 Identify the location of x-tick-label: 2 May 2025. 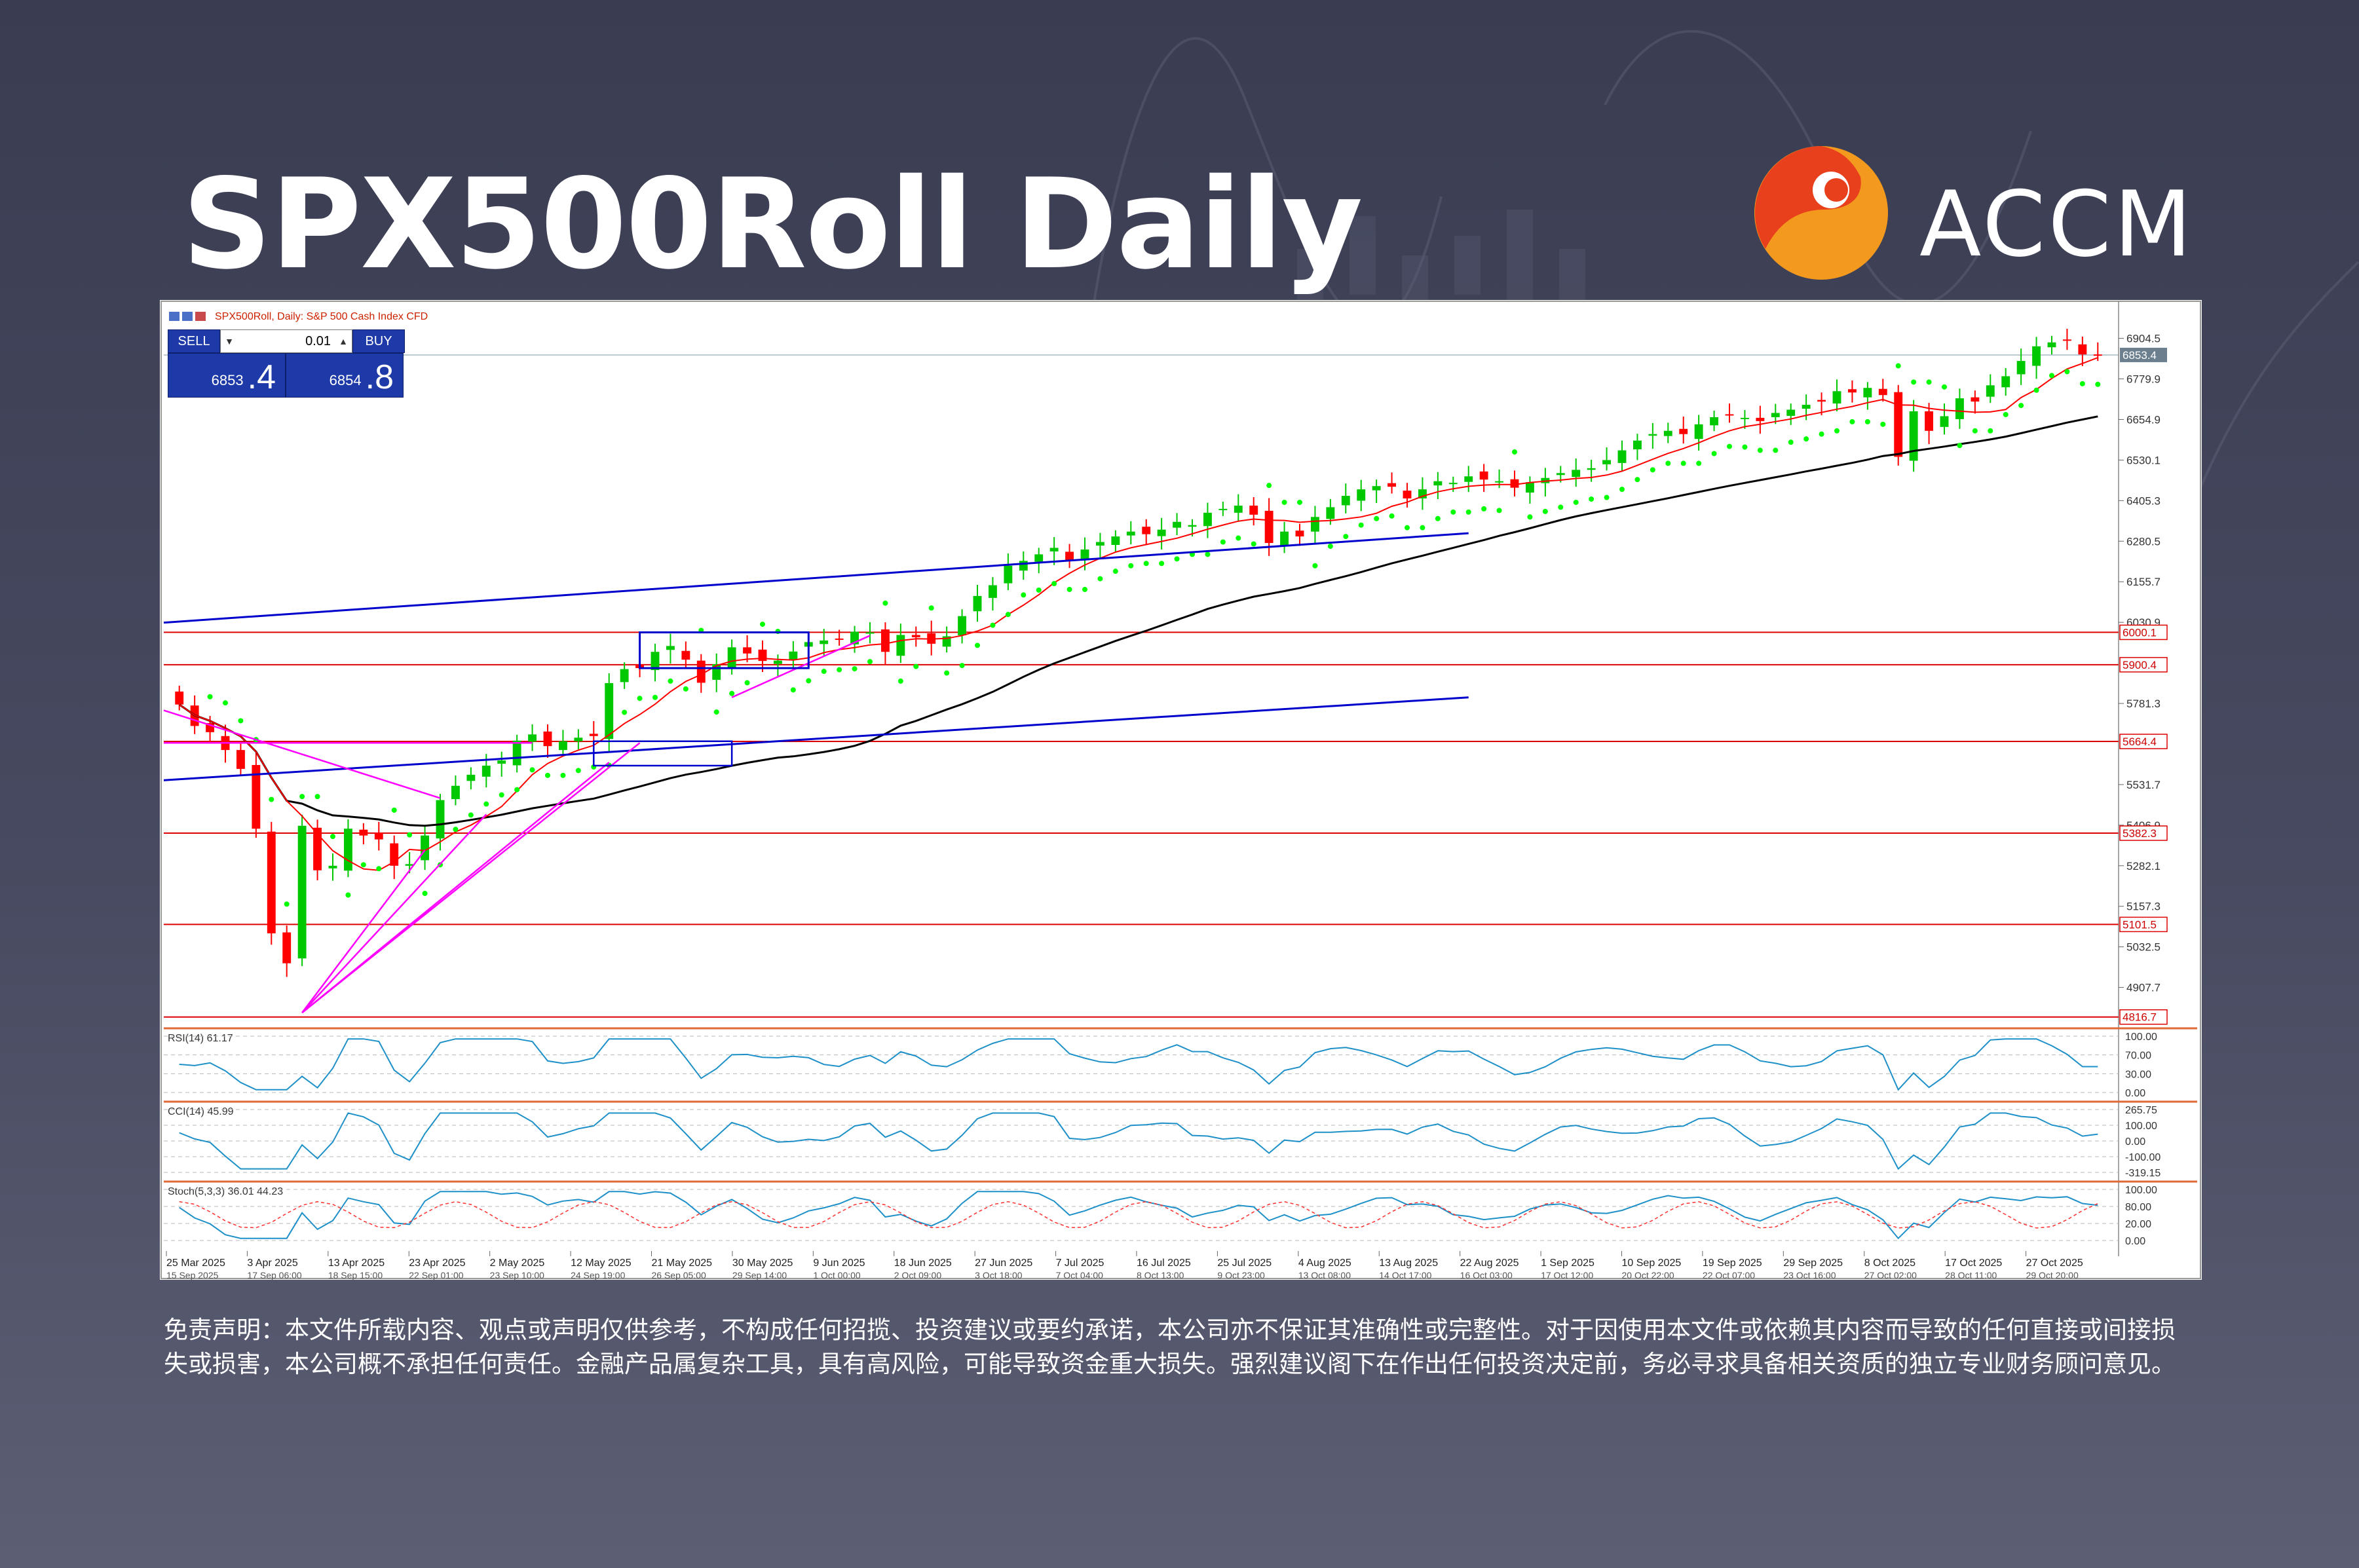
(517, 1263).